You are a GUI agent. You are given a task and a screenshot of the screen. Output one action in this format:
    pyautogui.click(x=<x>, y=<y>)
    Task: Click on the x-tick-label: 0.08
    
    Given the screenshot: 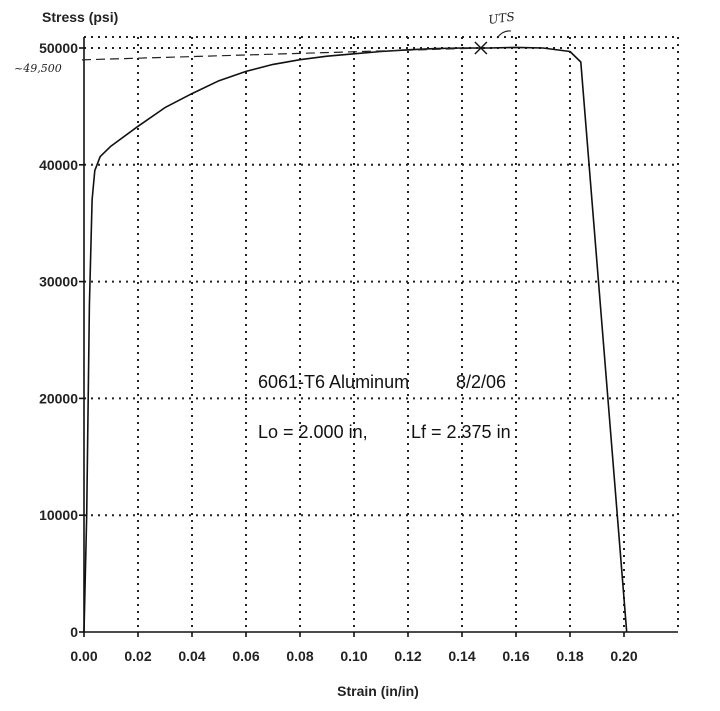 What is the action you would take?
    pyautogui.click(x=299, y=656)
    